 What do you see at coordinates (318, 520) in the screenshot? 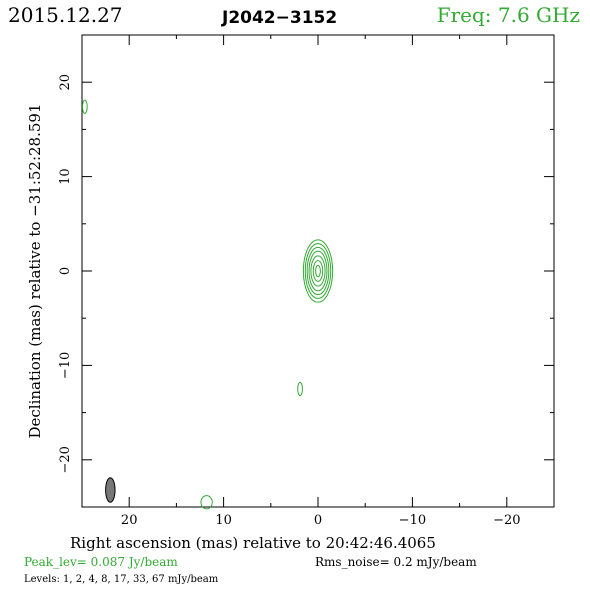
I see `x-tick-label: 0` at bounding box center [318, 520].